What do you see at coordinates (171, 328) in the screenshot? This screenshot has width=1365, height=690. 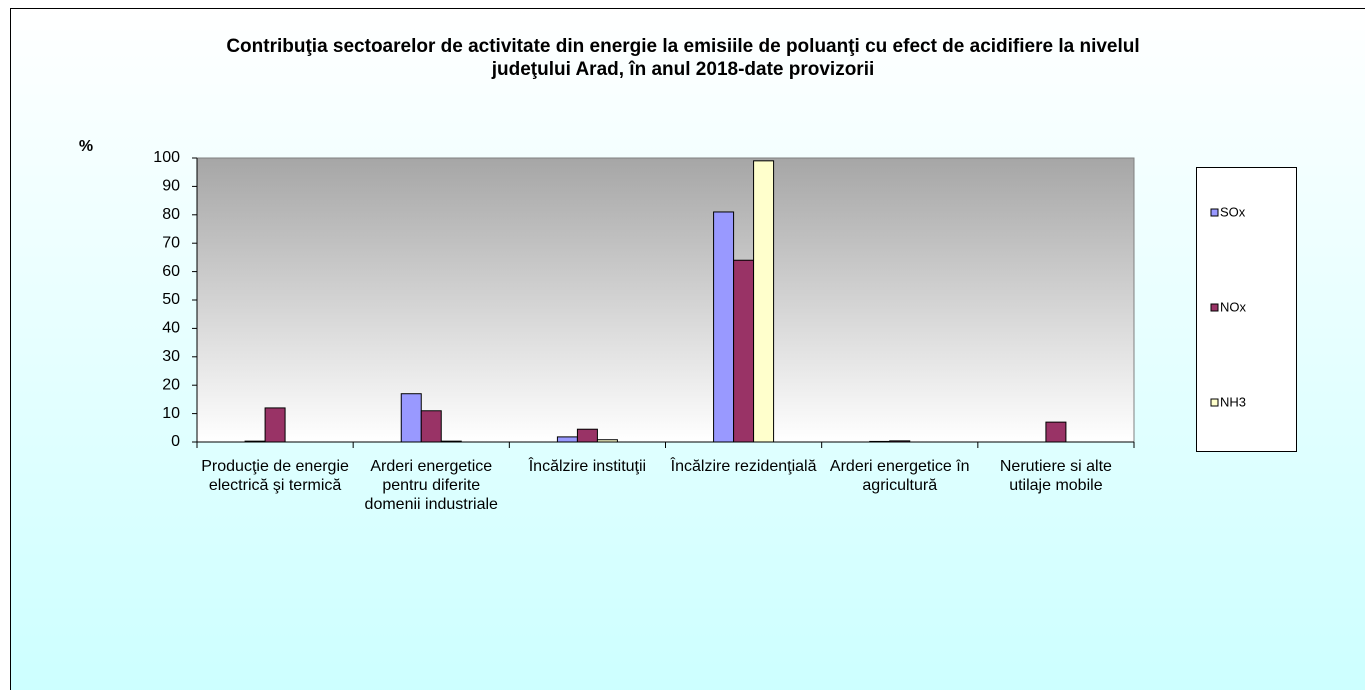 I see `y-tick-label: 40` at bounding box center [171, 328].